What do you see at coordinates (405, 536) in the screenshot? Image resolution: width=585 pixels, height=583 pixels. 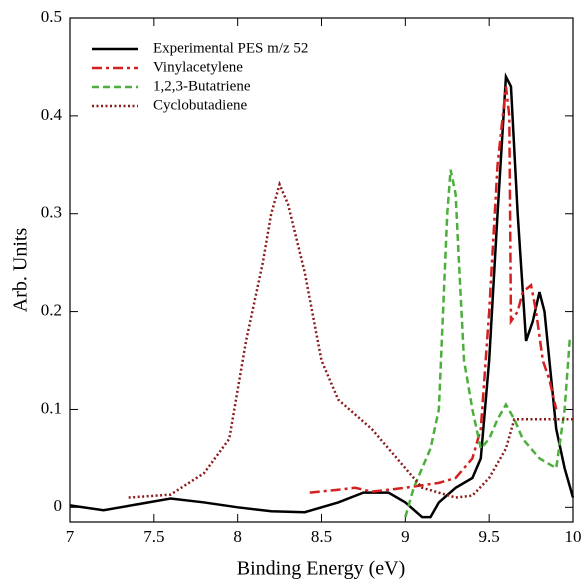 I see `x-tick-label: 9` at bounding box center [405, 536].